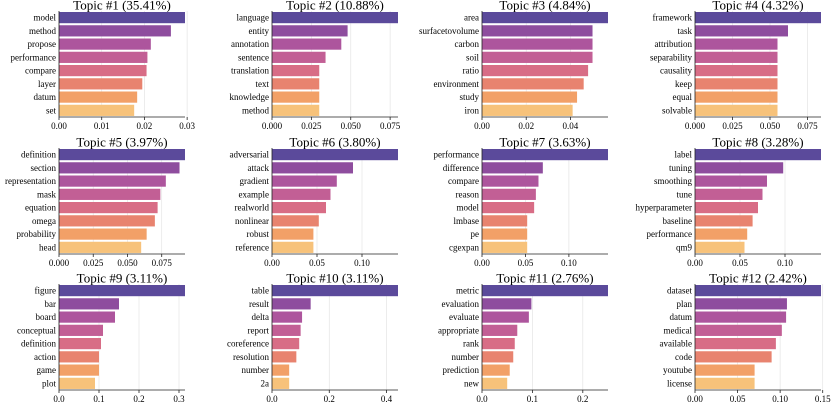 The width and height of the screenshot is (831, 402). Describe the element at coordinates (505, 234) in the screenshot. I see `bar-pe` at that location.